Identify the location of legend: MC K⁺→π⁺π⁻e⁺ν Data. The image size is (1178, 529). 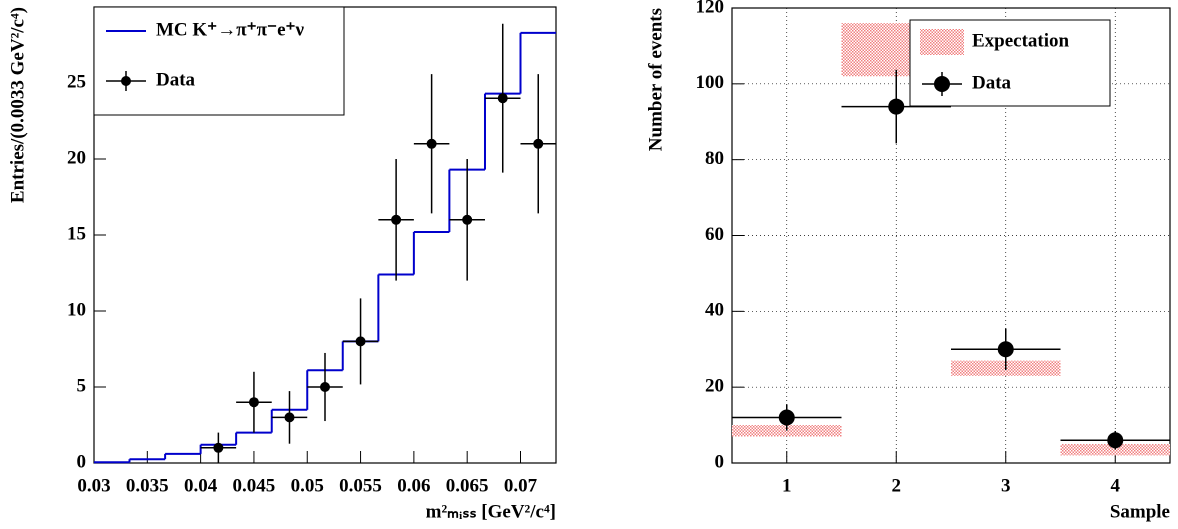
(219, 61).